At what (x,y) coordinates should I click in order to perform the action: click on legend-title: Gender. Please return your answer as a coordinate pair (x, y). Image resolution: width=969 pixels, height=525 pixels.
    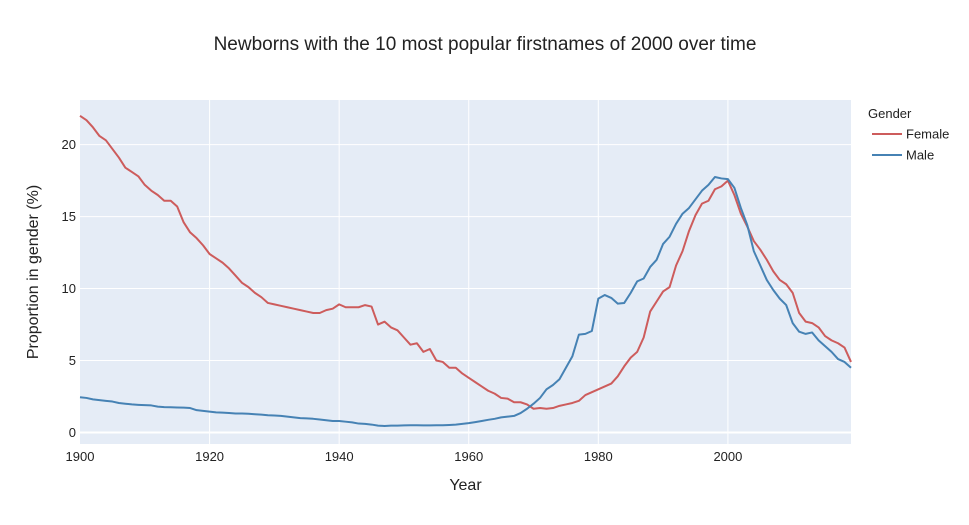
    Looking at the image, I should click on (890, 113).